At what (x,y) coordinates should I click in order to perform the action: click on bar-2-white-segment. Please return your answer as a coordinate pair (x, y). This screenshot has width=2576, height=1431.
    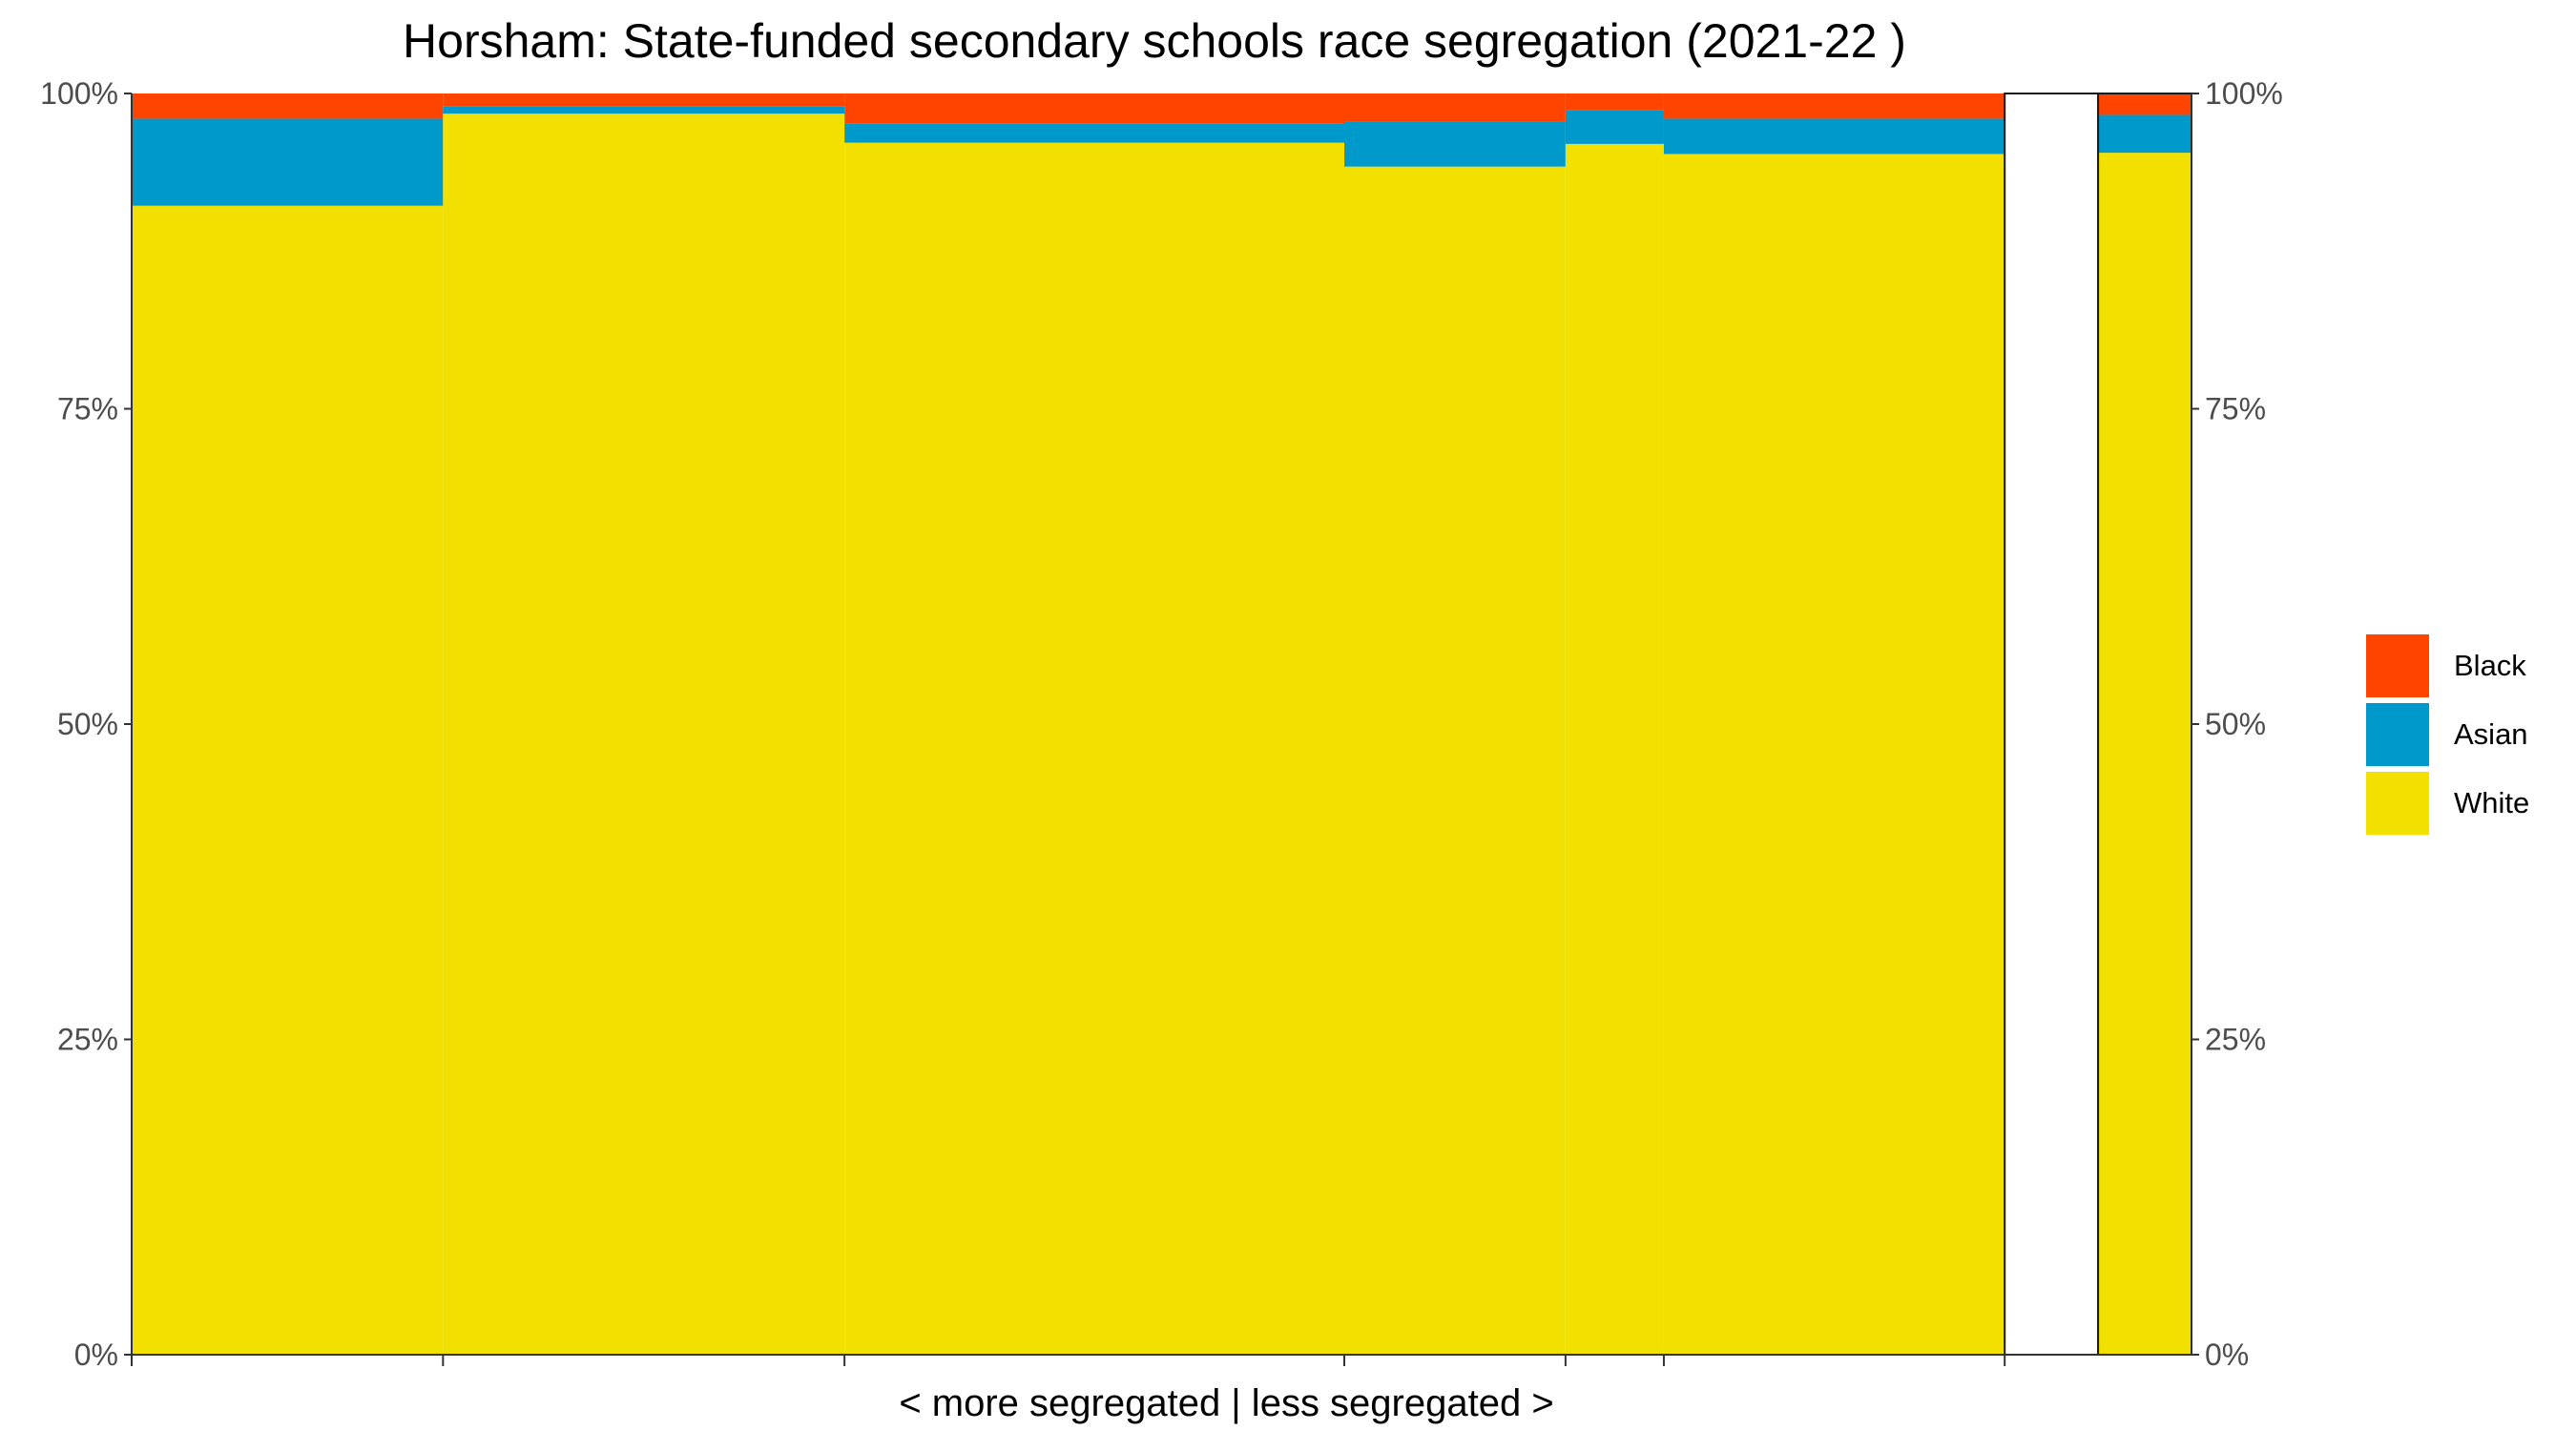
    Looking at the image, I should click on (644, 735).